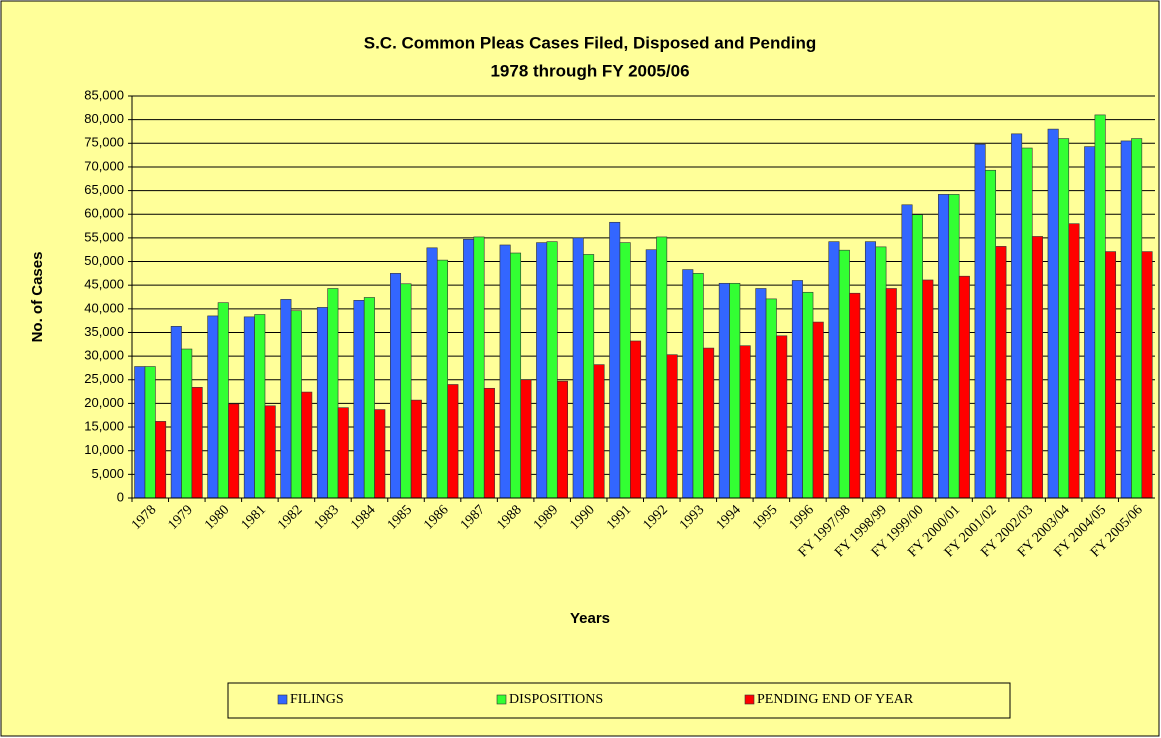 The width and height of the screenshot is (1161, 738). I want to click on y-axis-label: No. of Cases, so click(37, 297).